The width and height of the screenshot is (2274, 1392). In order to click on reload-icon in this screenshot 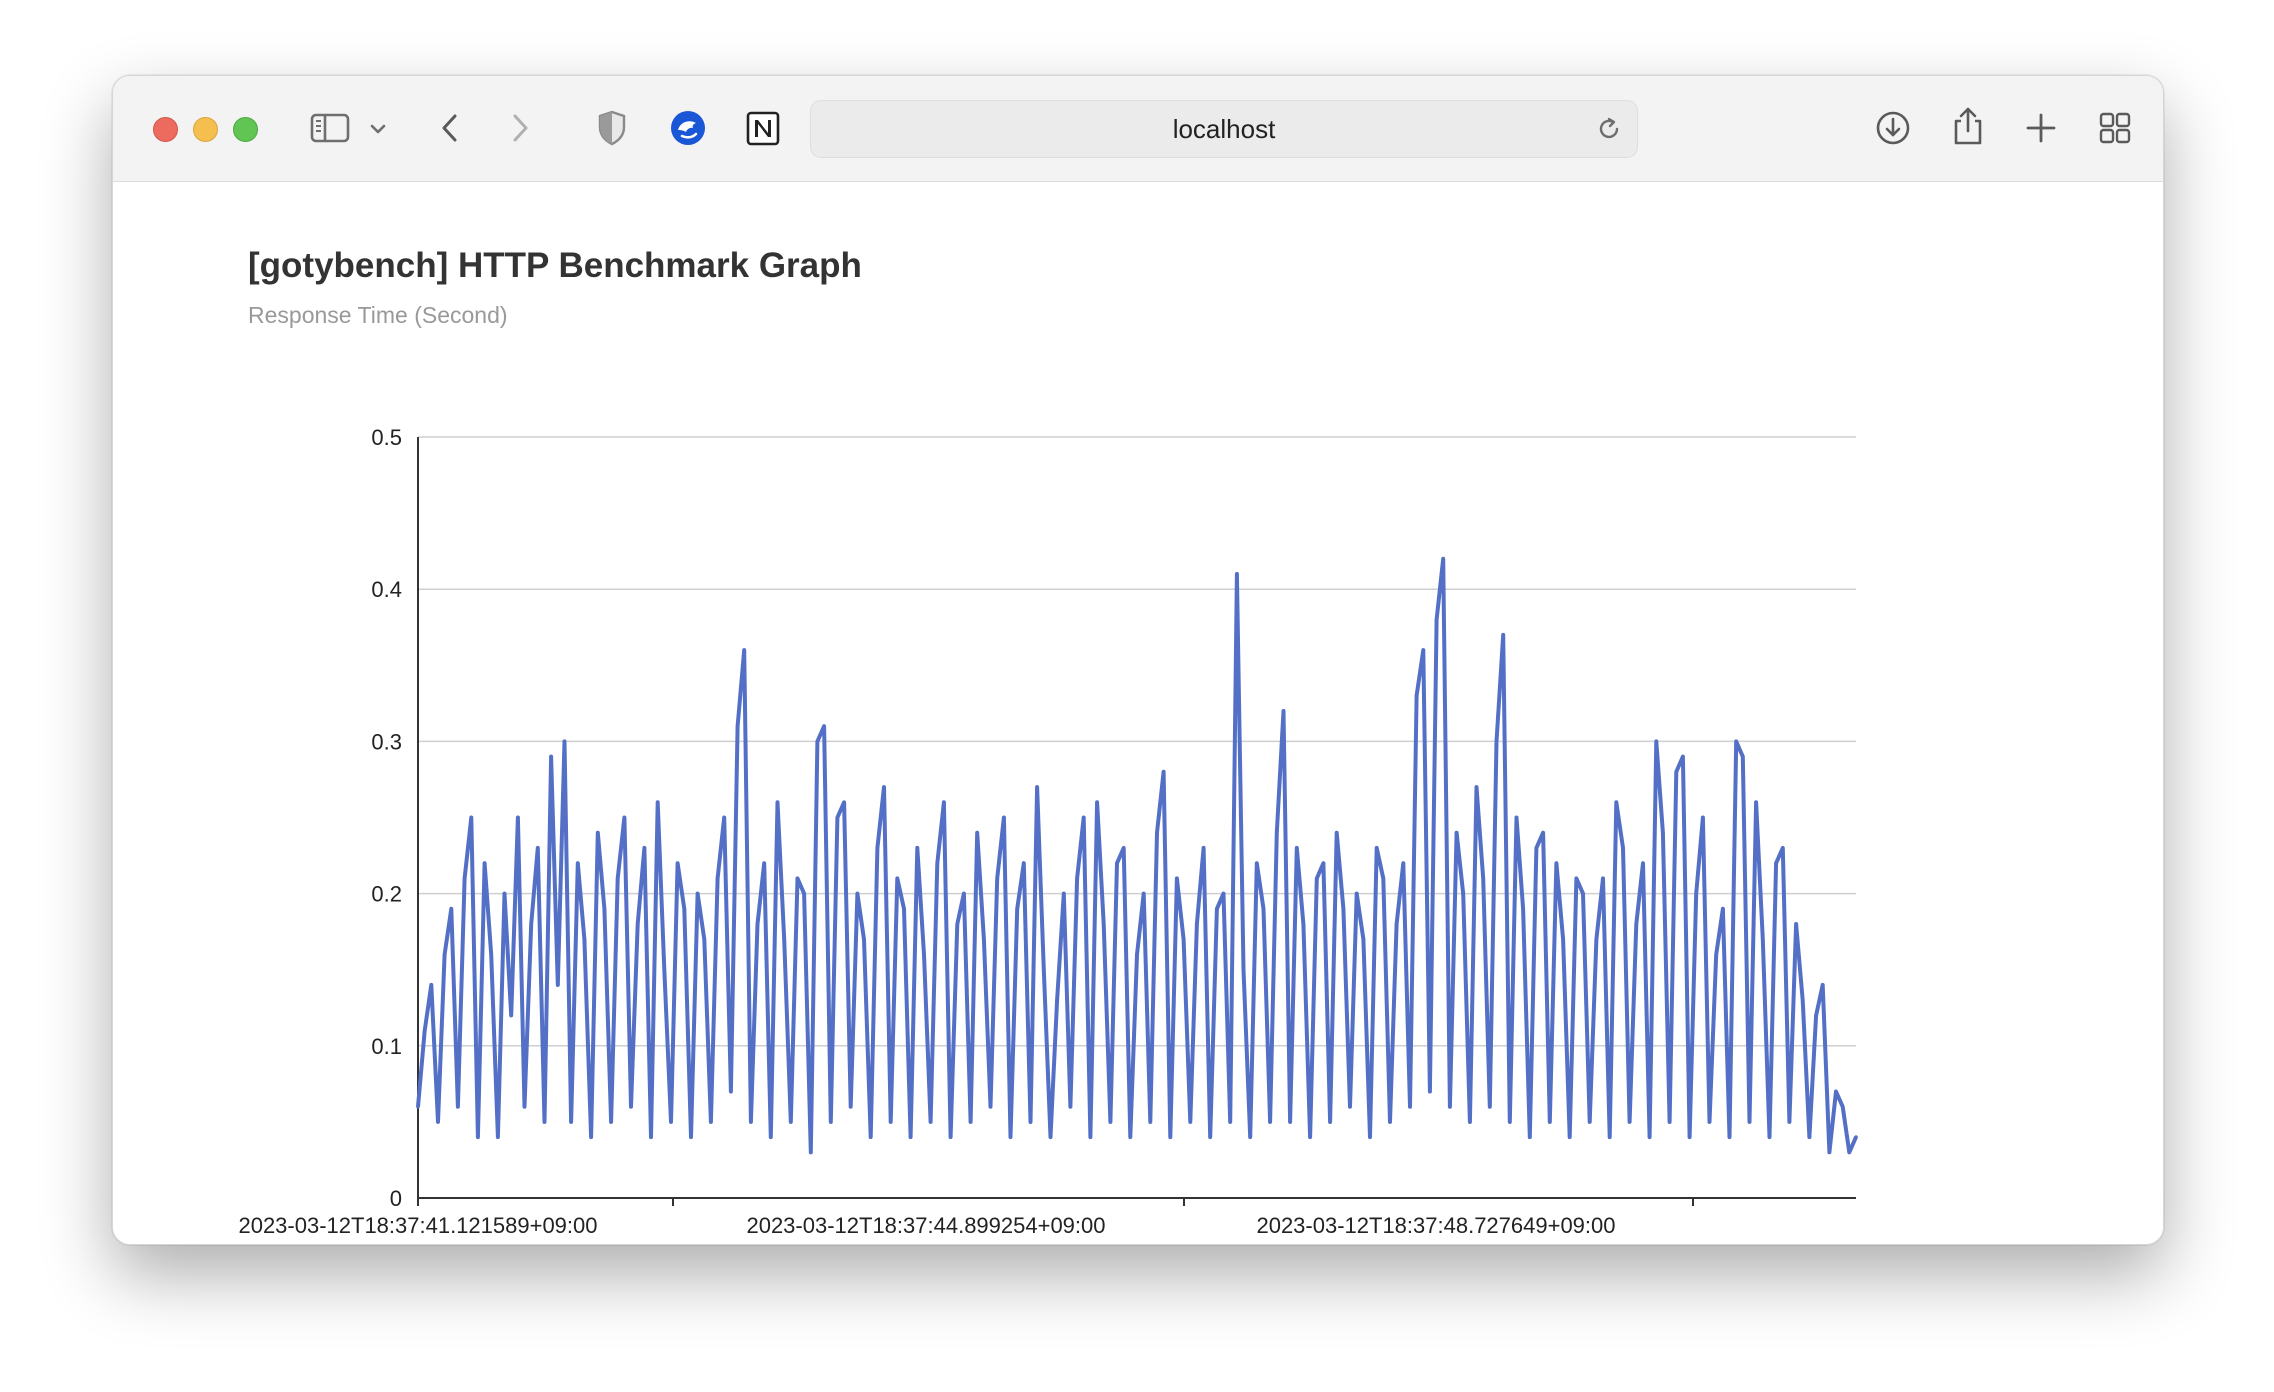, I will do `click(1609, 131)`.